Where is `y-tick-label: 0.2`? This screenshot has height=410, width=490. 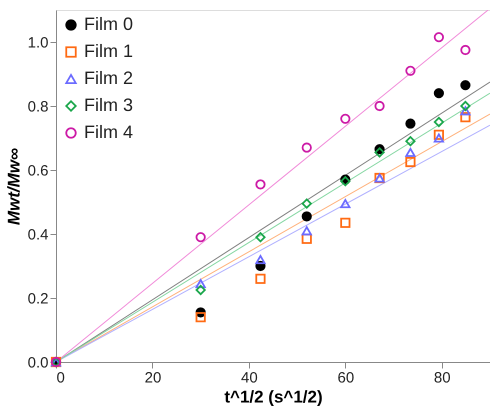
y-tick-label: 0.2 is located at coordinates (38, 299).